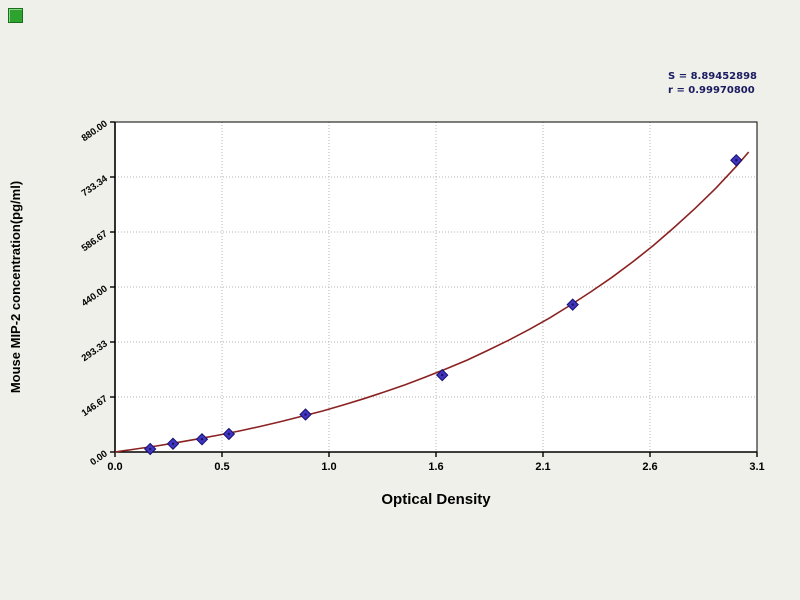  I want to click on svg-text: 733.34, so click(95, 186).